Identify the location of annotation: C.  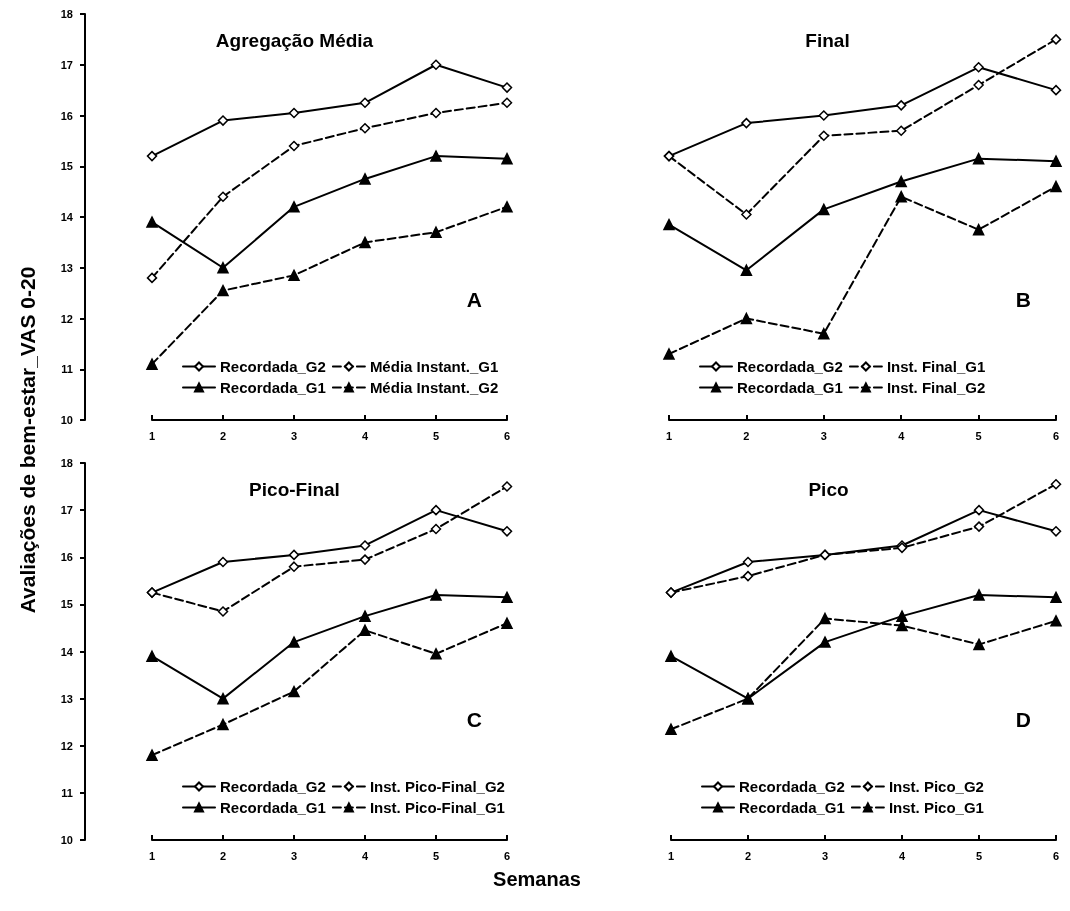
(474, 719).